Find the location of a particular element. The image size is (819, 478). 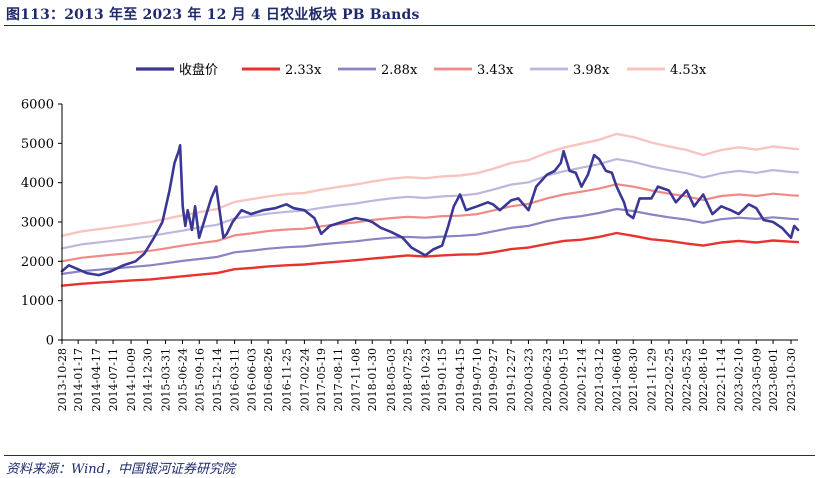

y-tick-label: 1000 is located at coordinates (37, 301).